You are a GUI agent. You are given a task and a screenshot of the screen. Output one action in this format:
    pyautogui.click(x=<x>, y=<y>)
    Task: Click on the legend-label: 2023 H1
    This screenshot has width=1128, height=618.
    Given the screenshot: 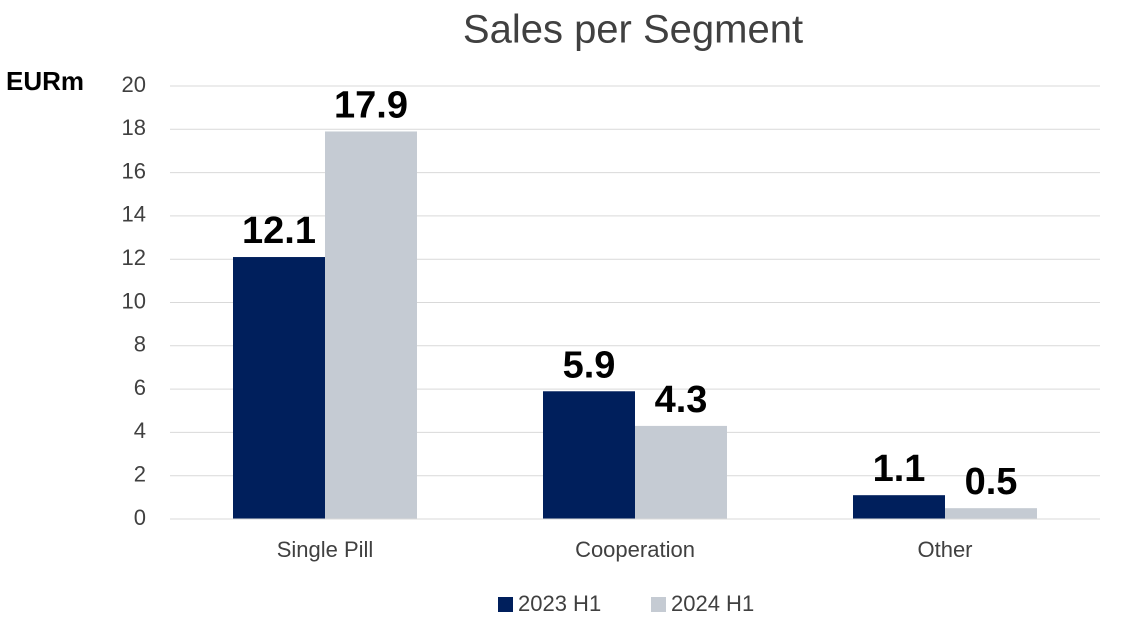 What is the action you would take?
    pyautogui.click(x=559, y=603)
    